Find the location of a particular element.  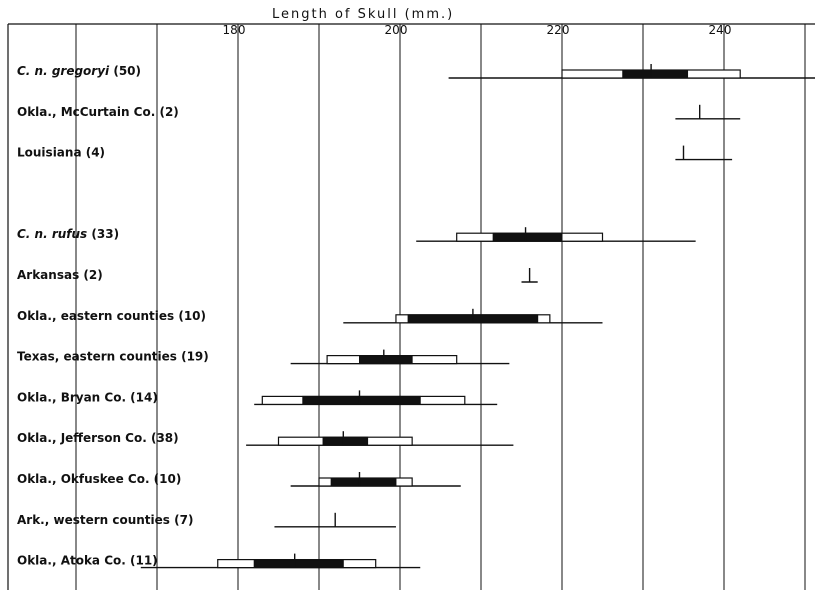

row-label: Arkansas (2) is located at coordinates (60, 275).